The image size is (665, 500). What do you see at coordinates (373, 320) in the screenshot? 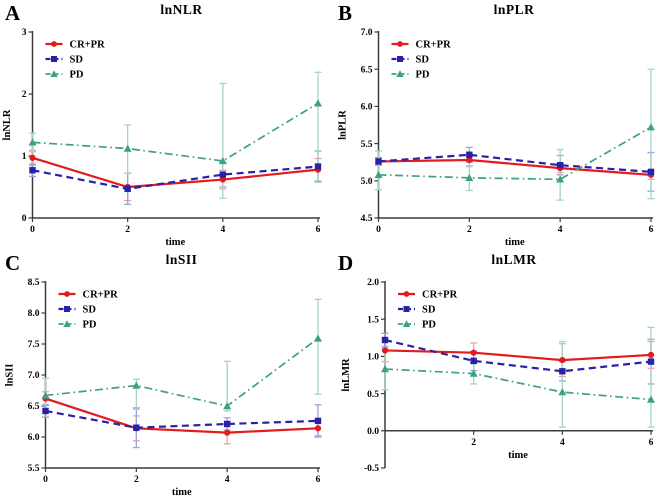
I see `y-tick-label: 1.5` at bounding box center [373, 320].